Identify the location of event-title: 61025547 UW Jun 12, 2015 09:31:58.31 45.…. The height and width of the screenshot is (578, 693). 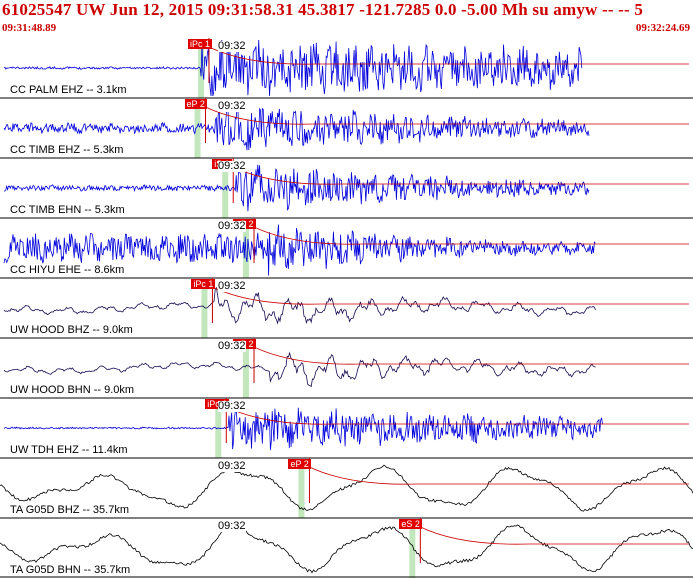
(323, 9).